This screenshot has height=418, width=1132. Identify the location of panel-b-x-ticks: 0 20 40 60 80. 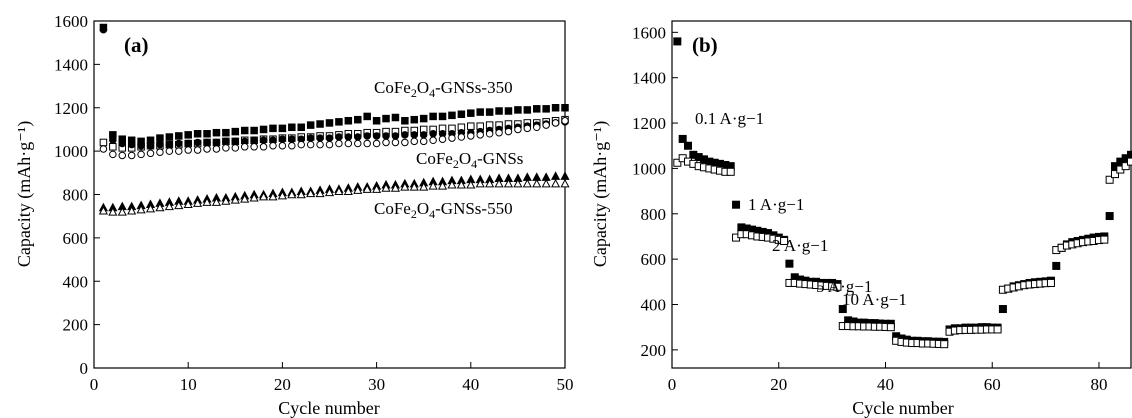
(887, 378).